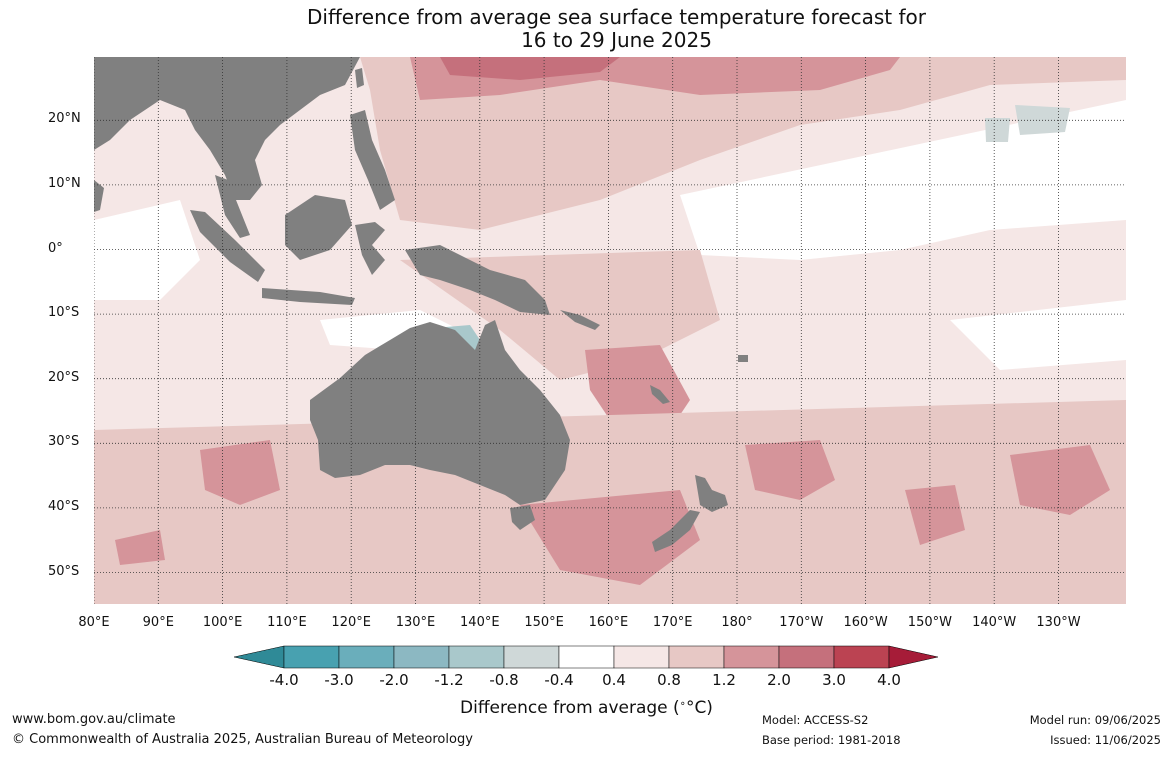  Describe the element at coordinates (64, 119) in the screenshot. I see `latitude-label: 20°N` at that location.